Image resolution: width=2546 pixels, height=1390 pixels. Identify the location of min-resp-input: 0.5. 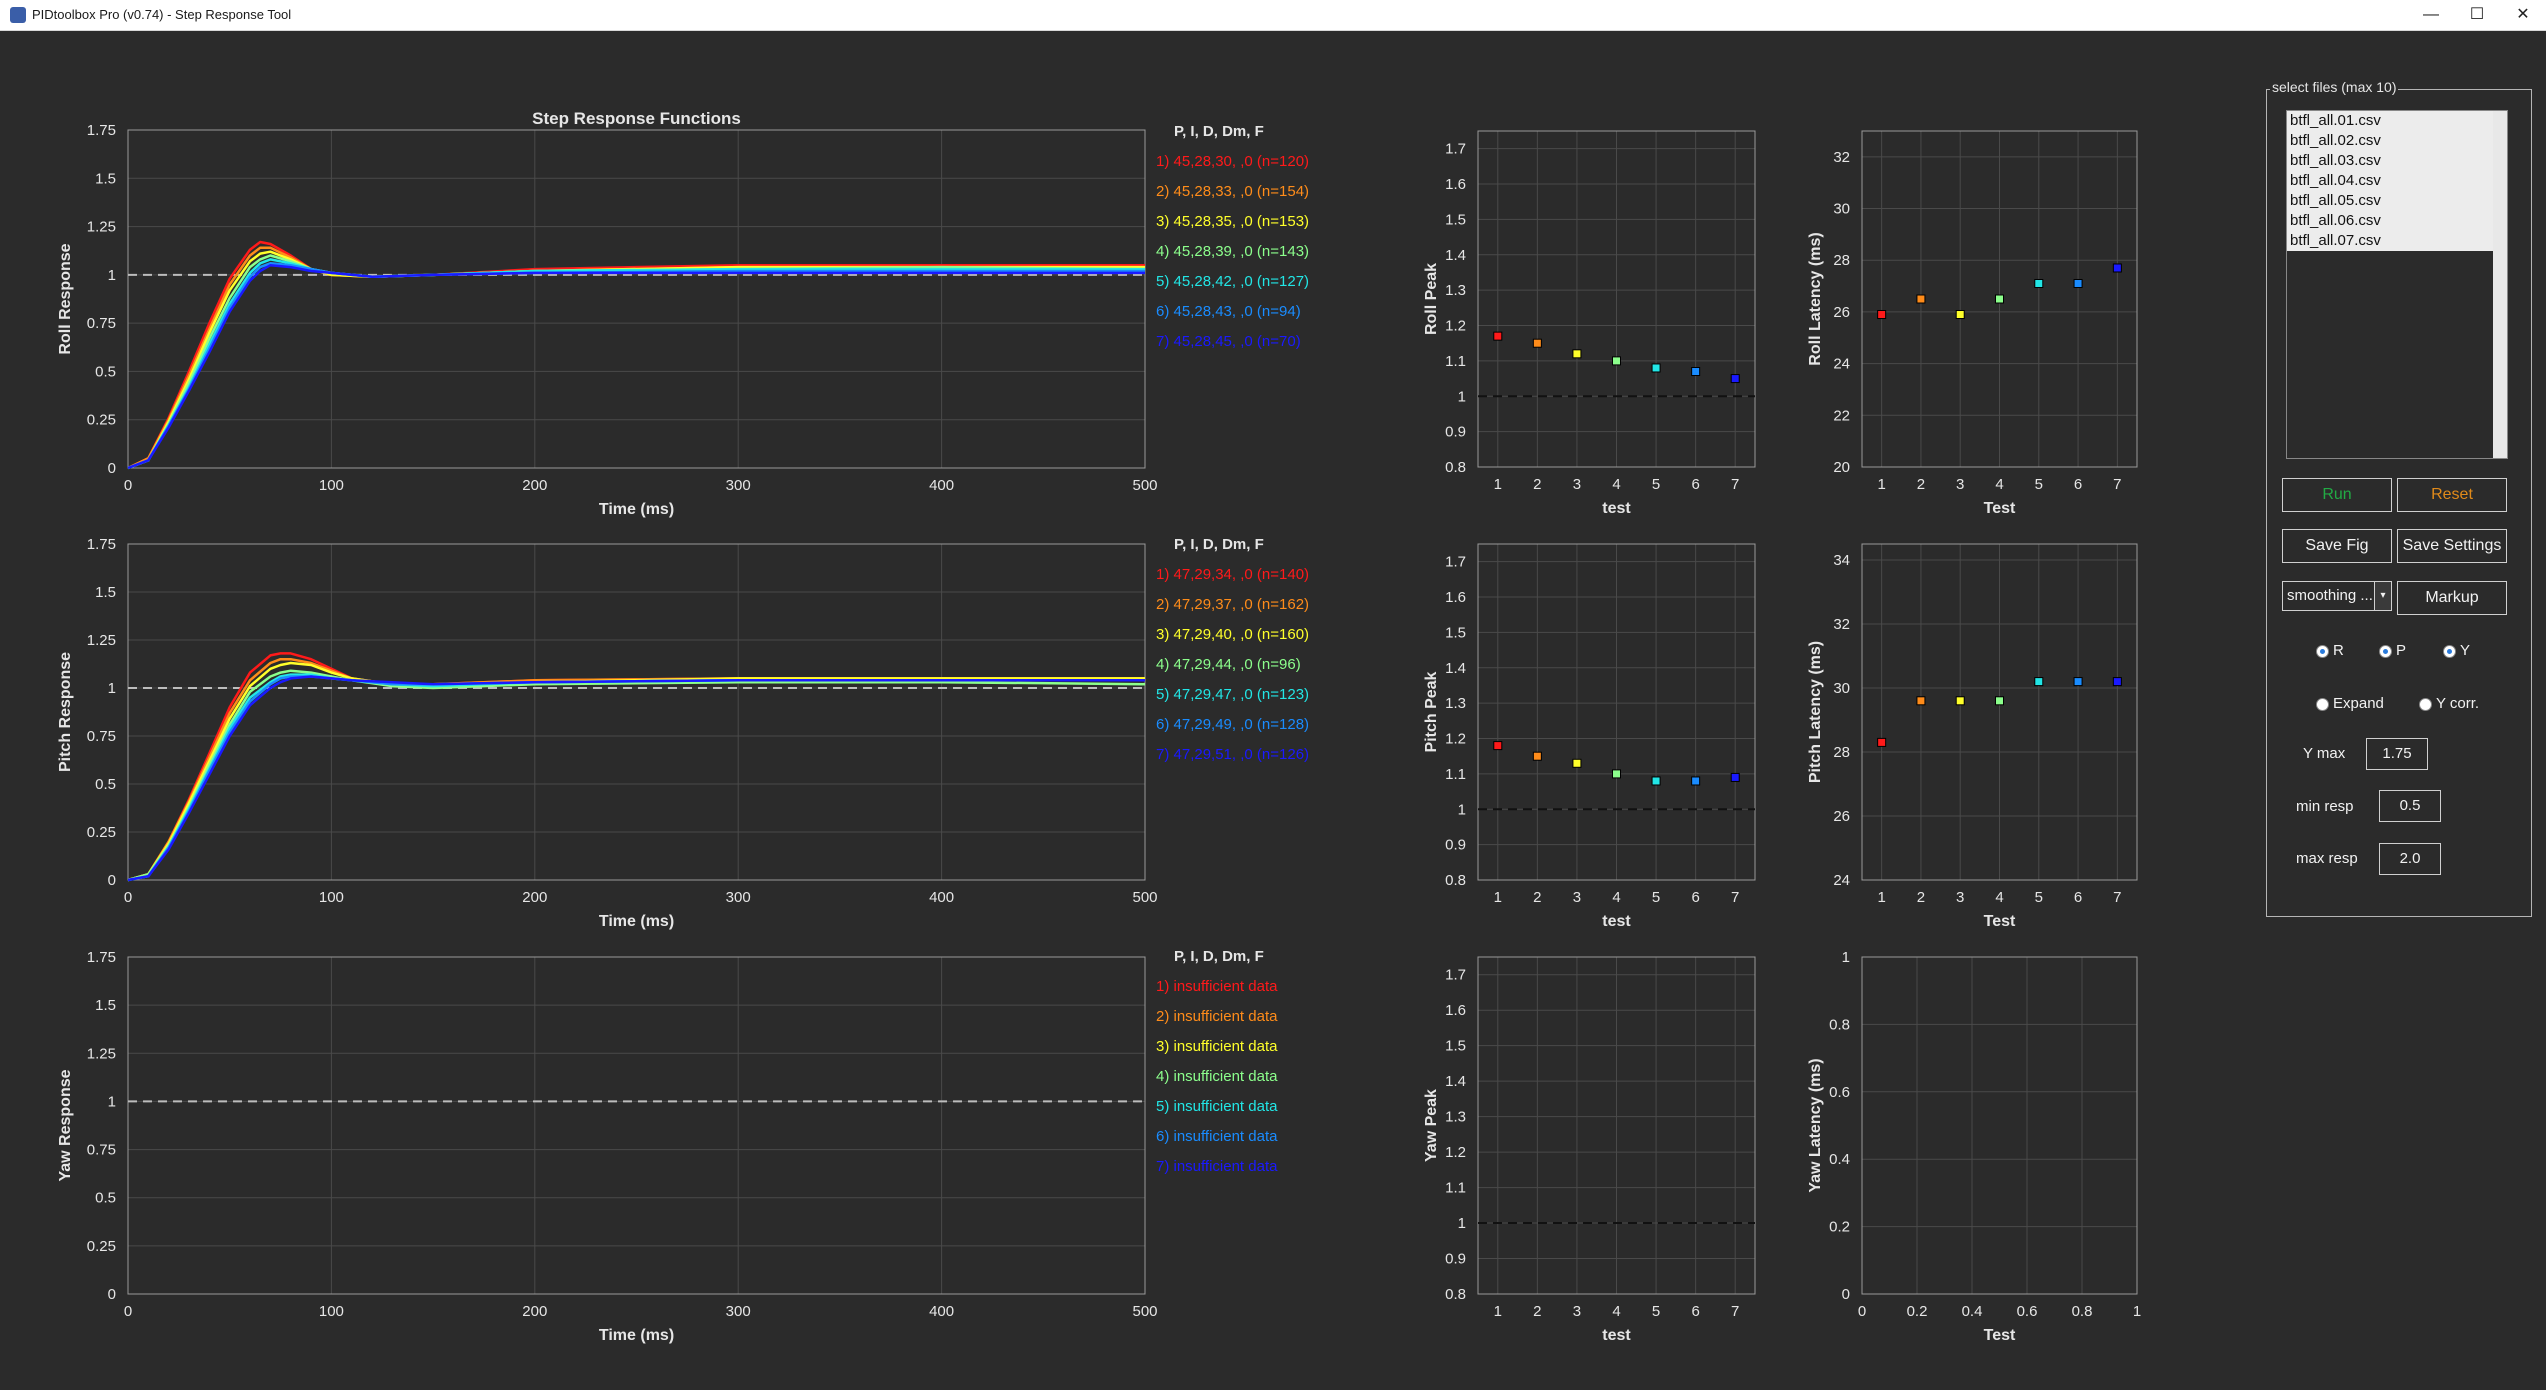
(2410, 806).